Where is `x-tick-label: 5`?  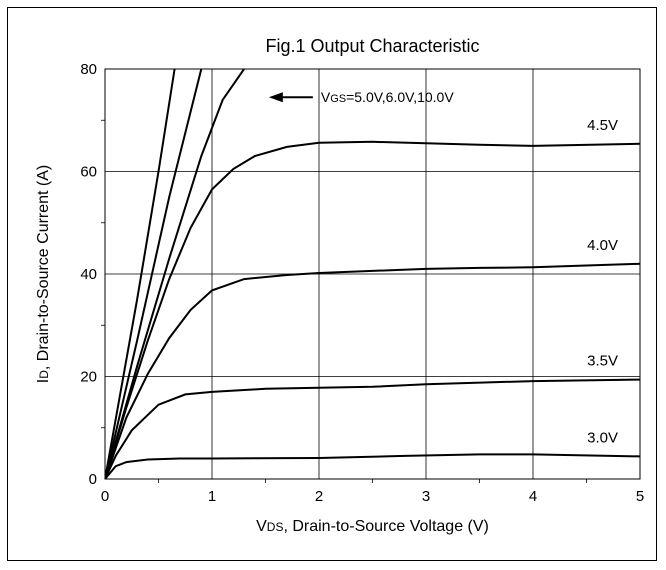
x-tick-label: 5 is located at coordinates (640, 496).